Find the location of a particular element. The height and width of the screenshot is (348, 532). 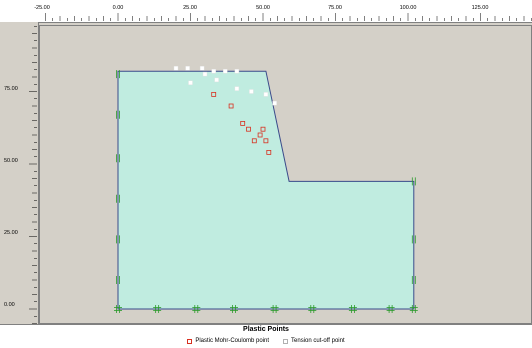

y-tick-label: 75.00 is located at coordinates (11, 89).